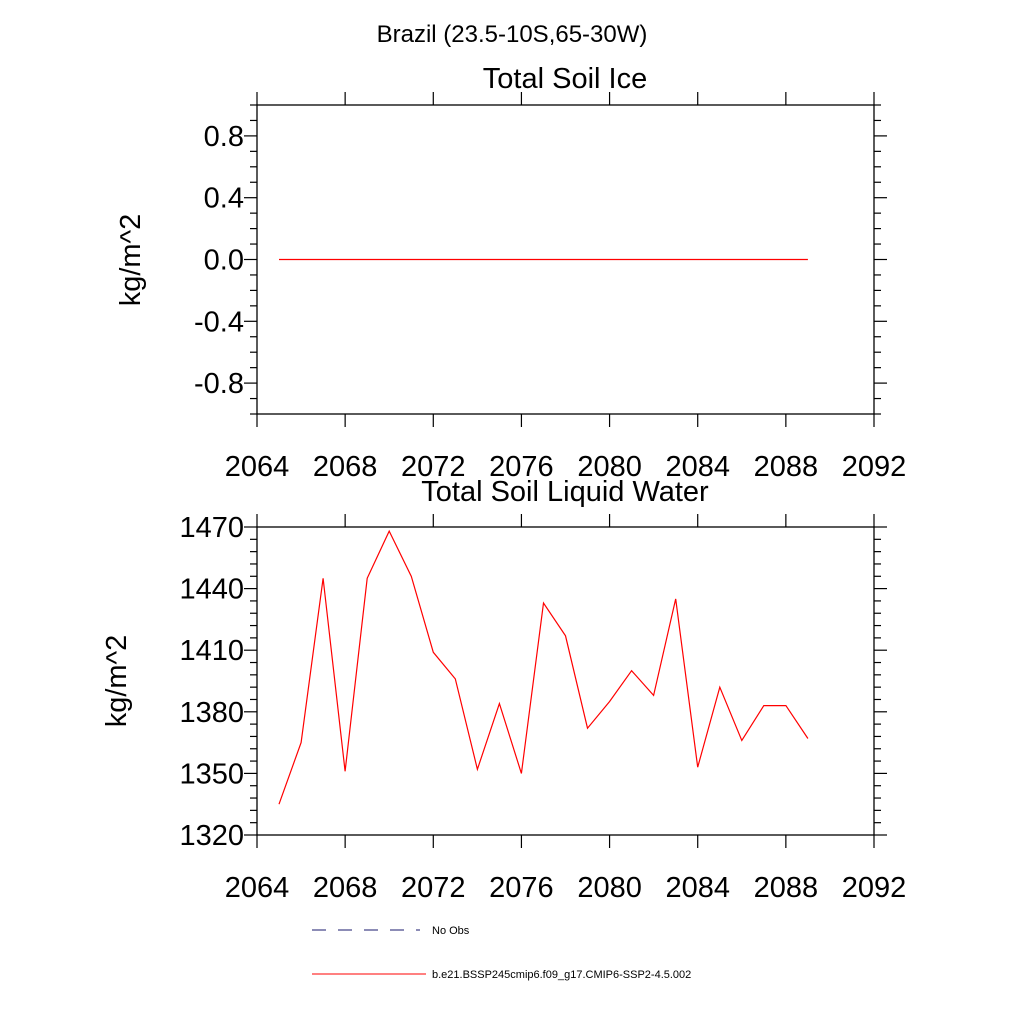  Describe the element at coordinates (224, 199) in the screenshot. I see `y-tick-label: 0.4` at that location.